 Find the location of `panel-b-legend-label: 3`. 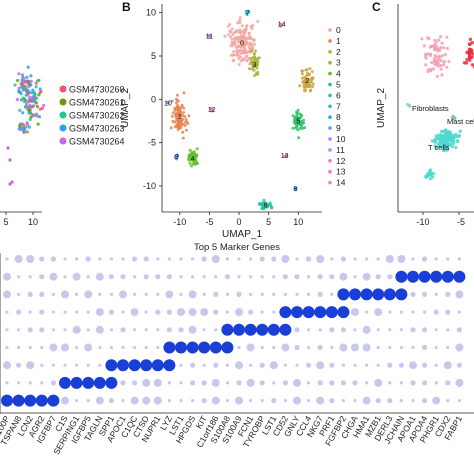

panel-b-legend-label: 3 is located at coordinates (338, 63).